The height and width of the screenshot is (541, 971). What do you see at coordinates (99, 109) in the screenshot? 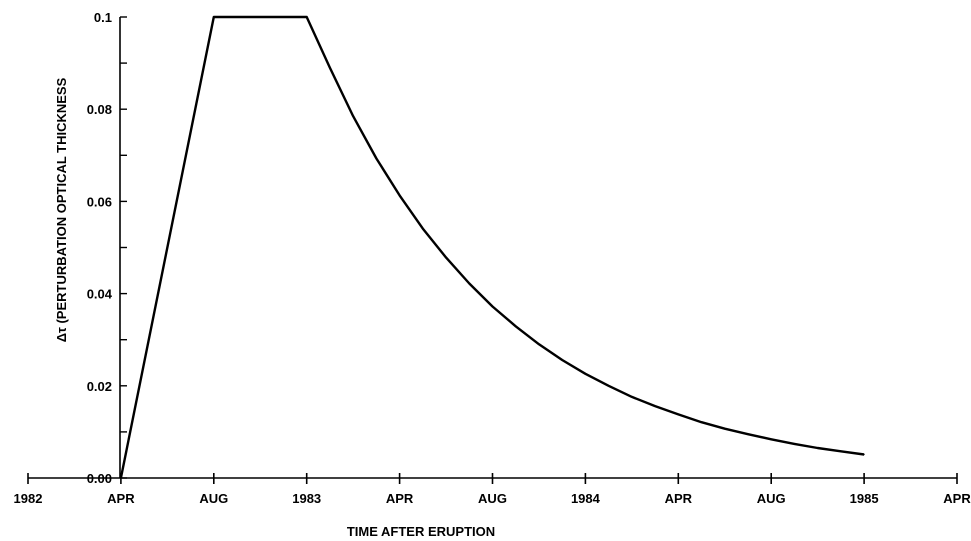
I see `y-tick-label: 0.08` at bounding box center [99, 109].